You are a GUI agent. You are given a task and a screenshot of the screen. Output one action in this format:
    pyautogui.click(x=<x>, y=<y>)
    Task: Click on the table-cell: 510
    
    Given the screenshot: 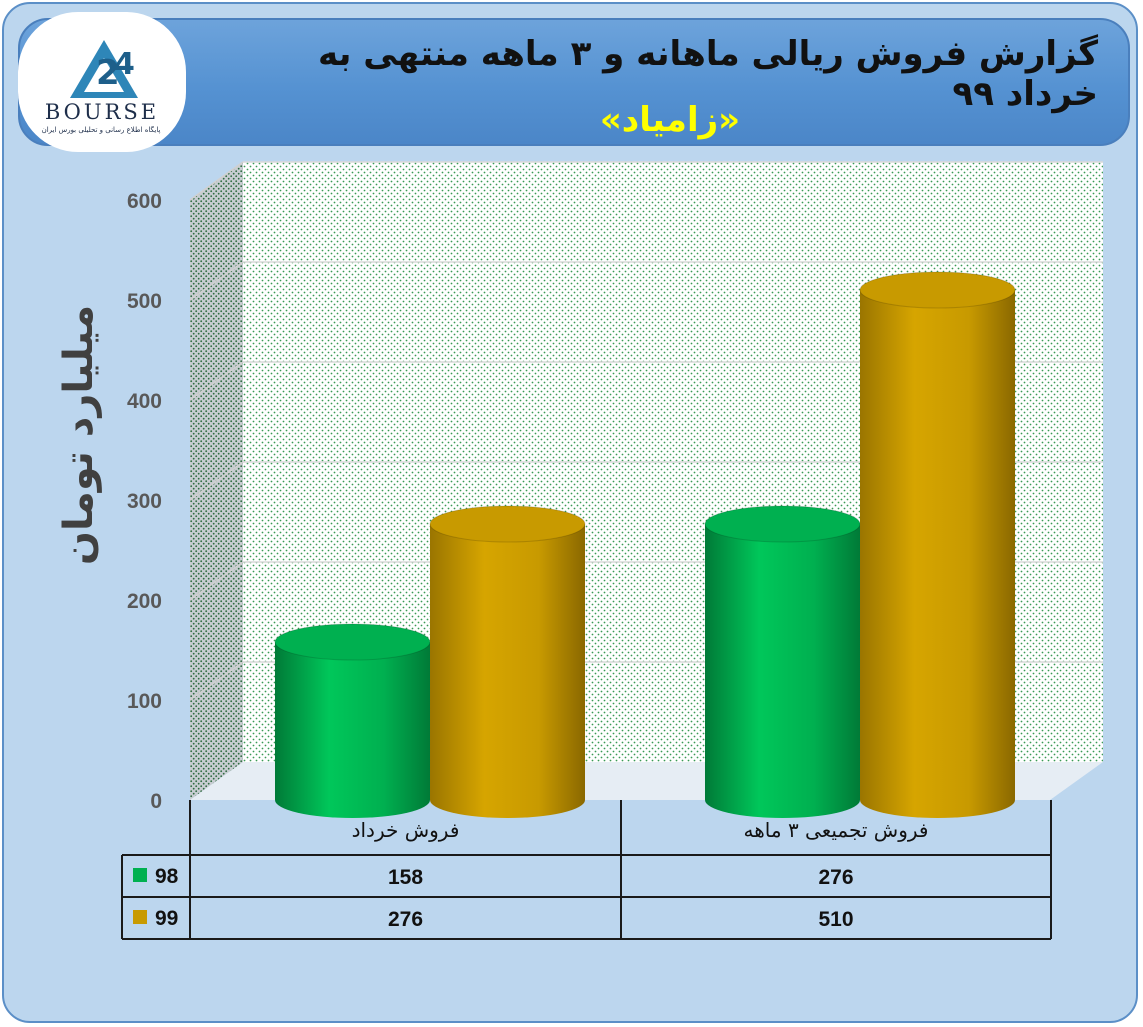 What is the action you would take?
    pyautogui.click(x=835, y=919)
    